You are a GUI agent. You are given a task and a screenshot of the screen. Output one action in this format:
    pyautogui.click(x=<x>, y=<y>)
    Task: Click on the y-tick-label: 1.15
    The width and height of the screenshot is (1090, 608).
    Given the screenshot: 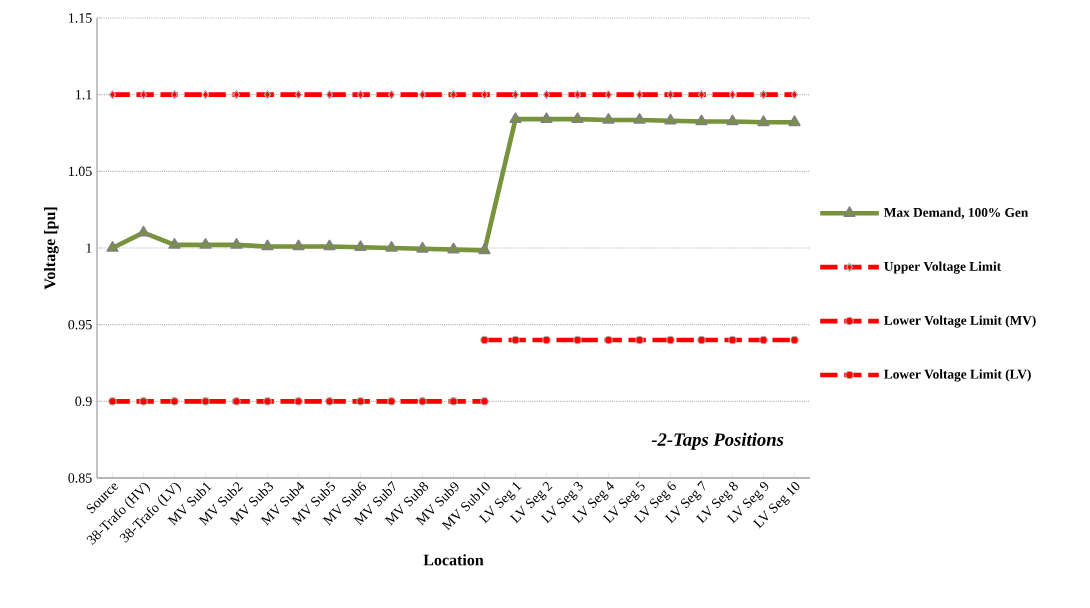 What is the action you would take?
    pyautogui.click(x=80, y=18)
    